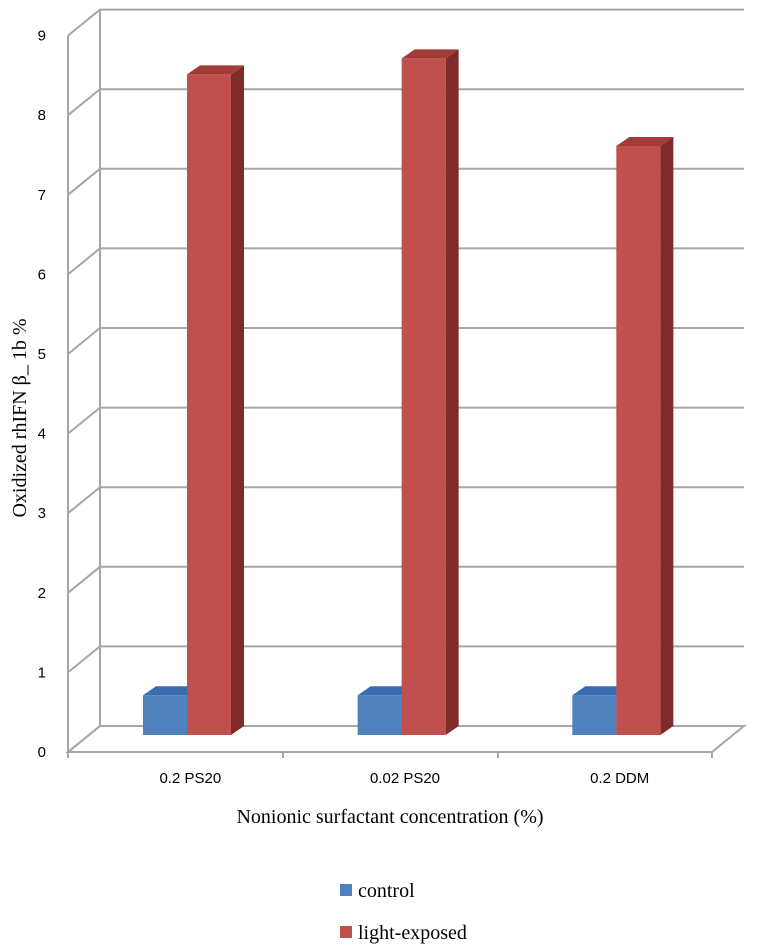 Image resolution: width=758 pixels, height=952 pixels. Describe the element at coordinates (619, 778) in the screenshot. I see `x-tick-label: 0.2 DDM` at that location.